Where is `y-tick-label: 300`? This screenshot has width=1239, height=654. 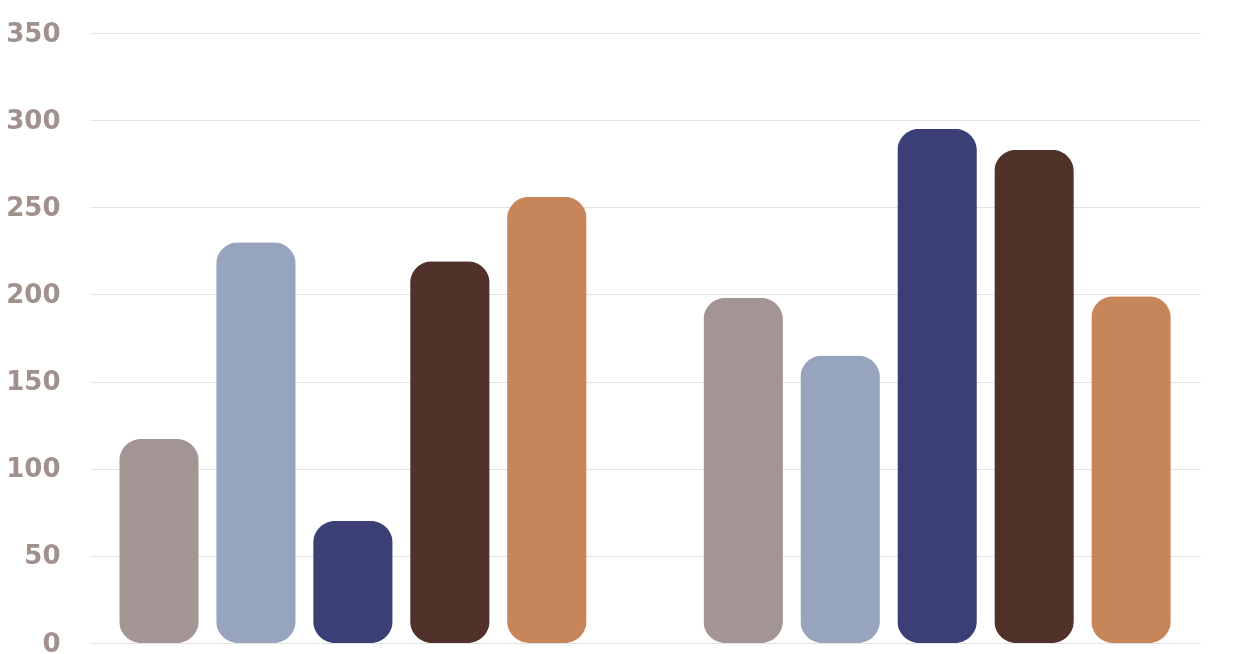 y-tick-label: 300 is located at coordinates (33, 119).